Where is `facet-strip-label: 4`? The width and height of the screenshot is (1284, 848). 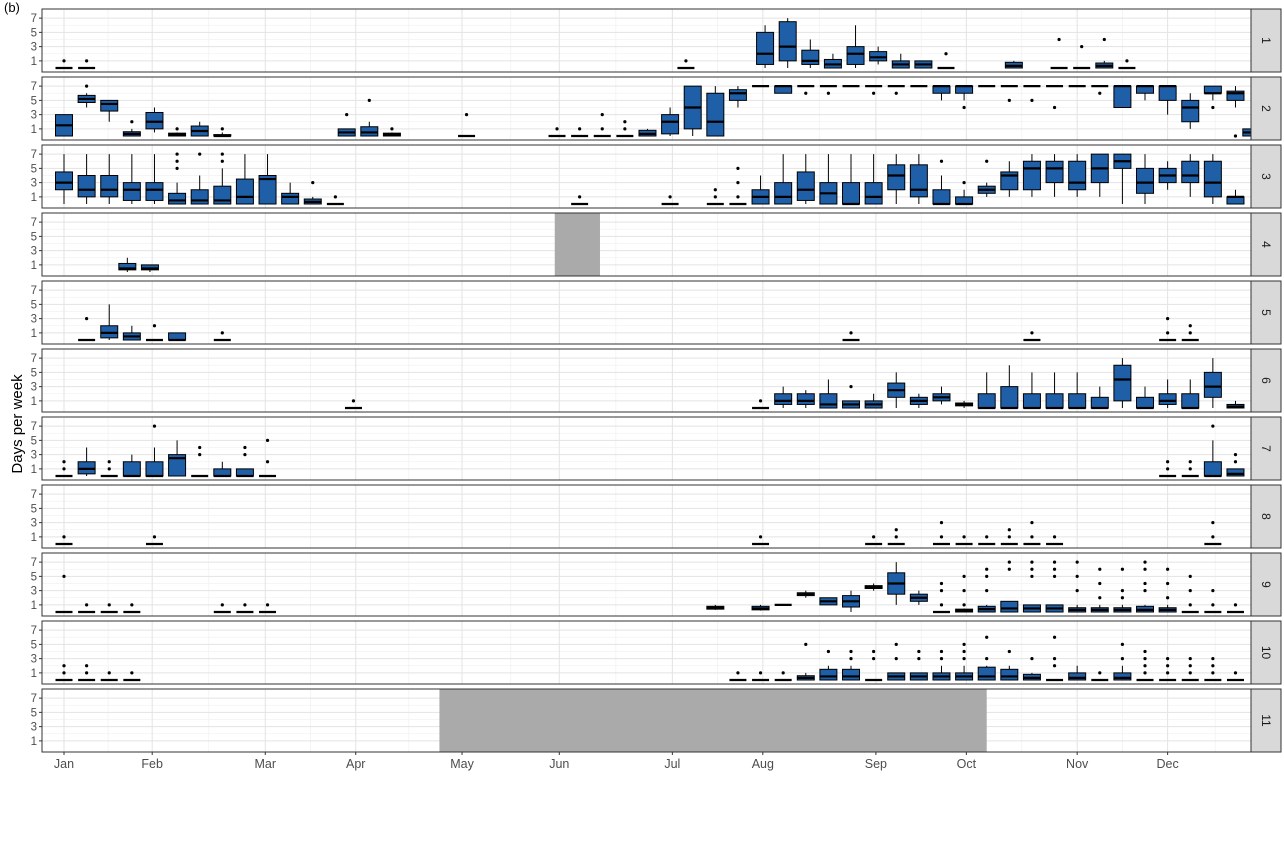 facet-strip-label: 4 is located at coordinates (1266, 244).